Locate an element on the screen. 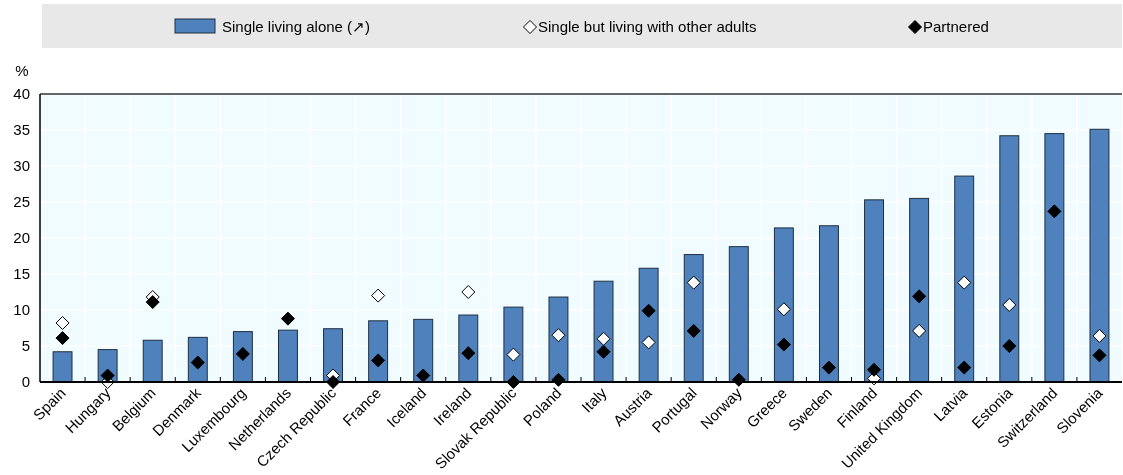 Image resolution: width=1123 pixels, height=475 pixels. y-tick-label: 30 is located at coordinates (21, 165).